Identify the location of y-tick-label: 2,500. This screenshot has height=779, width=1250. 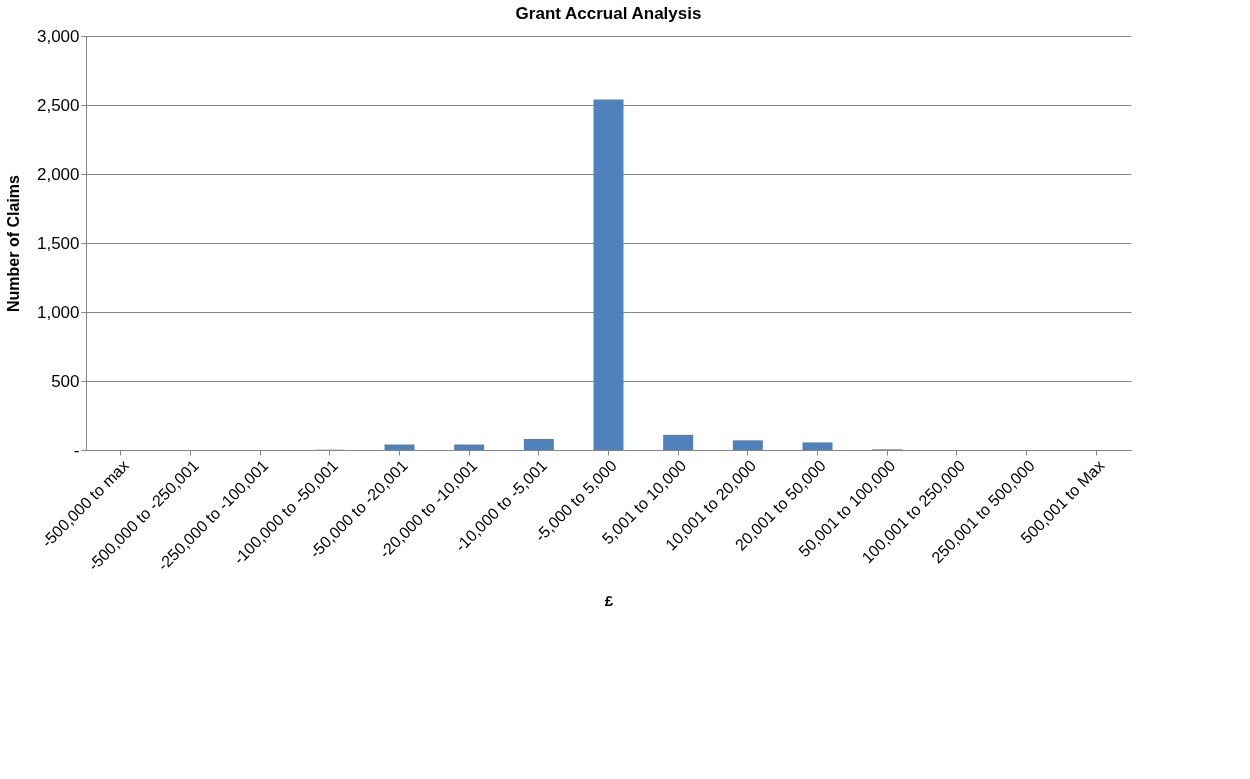
(58, 105).